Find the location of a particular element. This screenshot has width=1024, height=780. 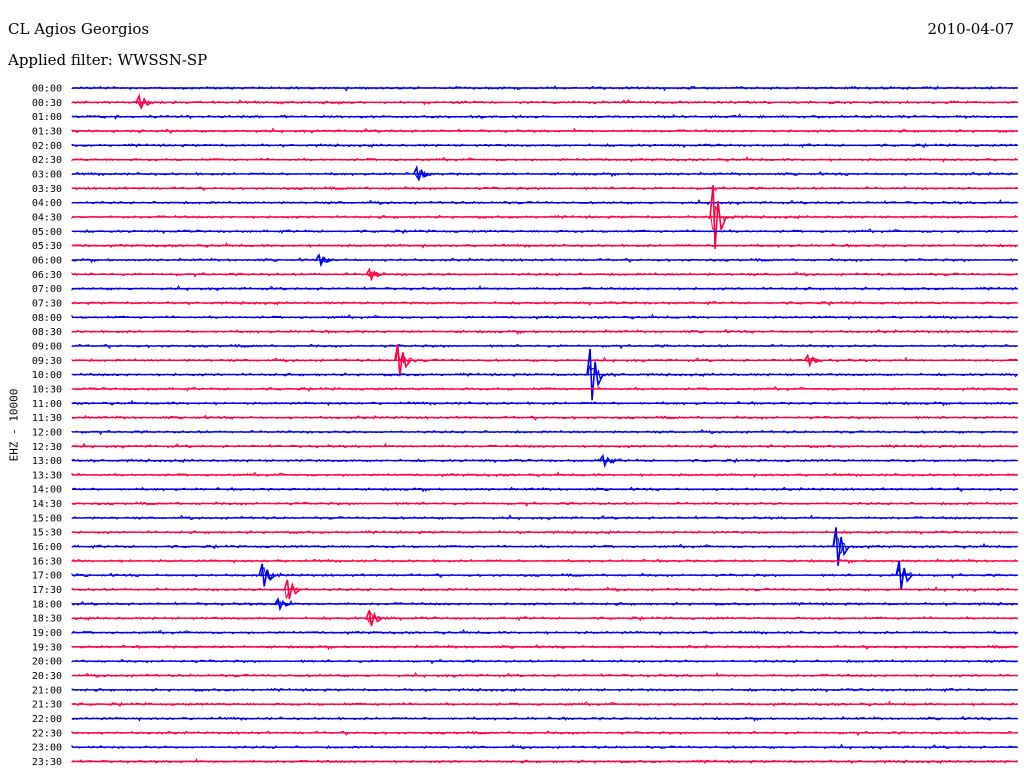

row-time-label: 01:00 is located at coordinates (47, 117).